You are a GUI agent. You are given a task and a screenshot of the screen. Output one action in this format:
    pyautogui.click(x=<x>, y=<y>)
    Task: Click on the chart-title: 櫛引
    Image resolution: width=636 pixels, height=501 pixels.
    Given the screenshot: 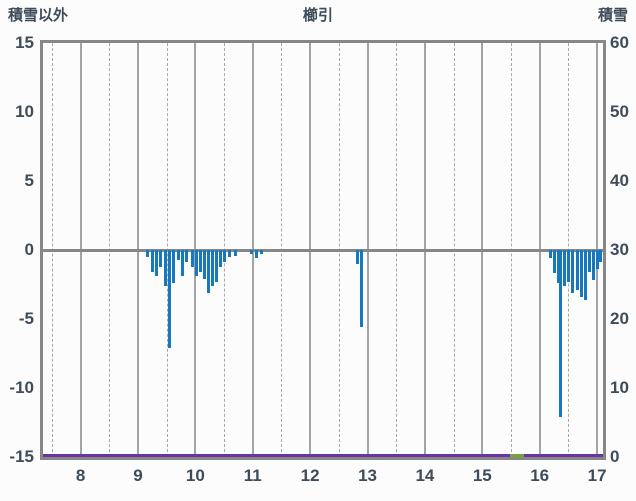 What is the action you would take?
    pyautogui.click(x=317, y=15)
    